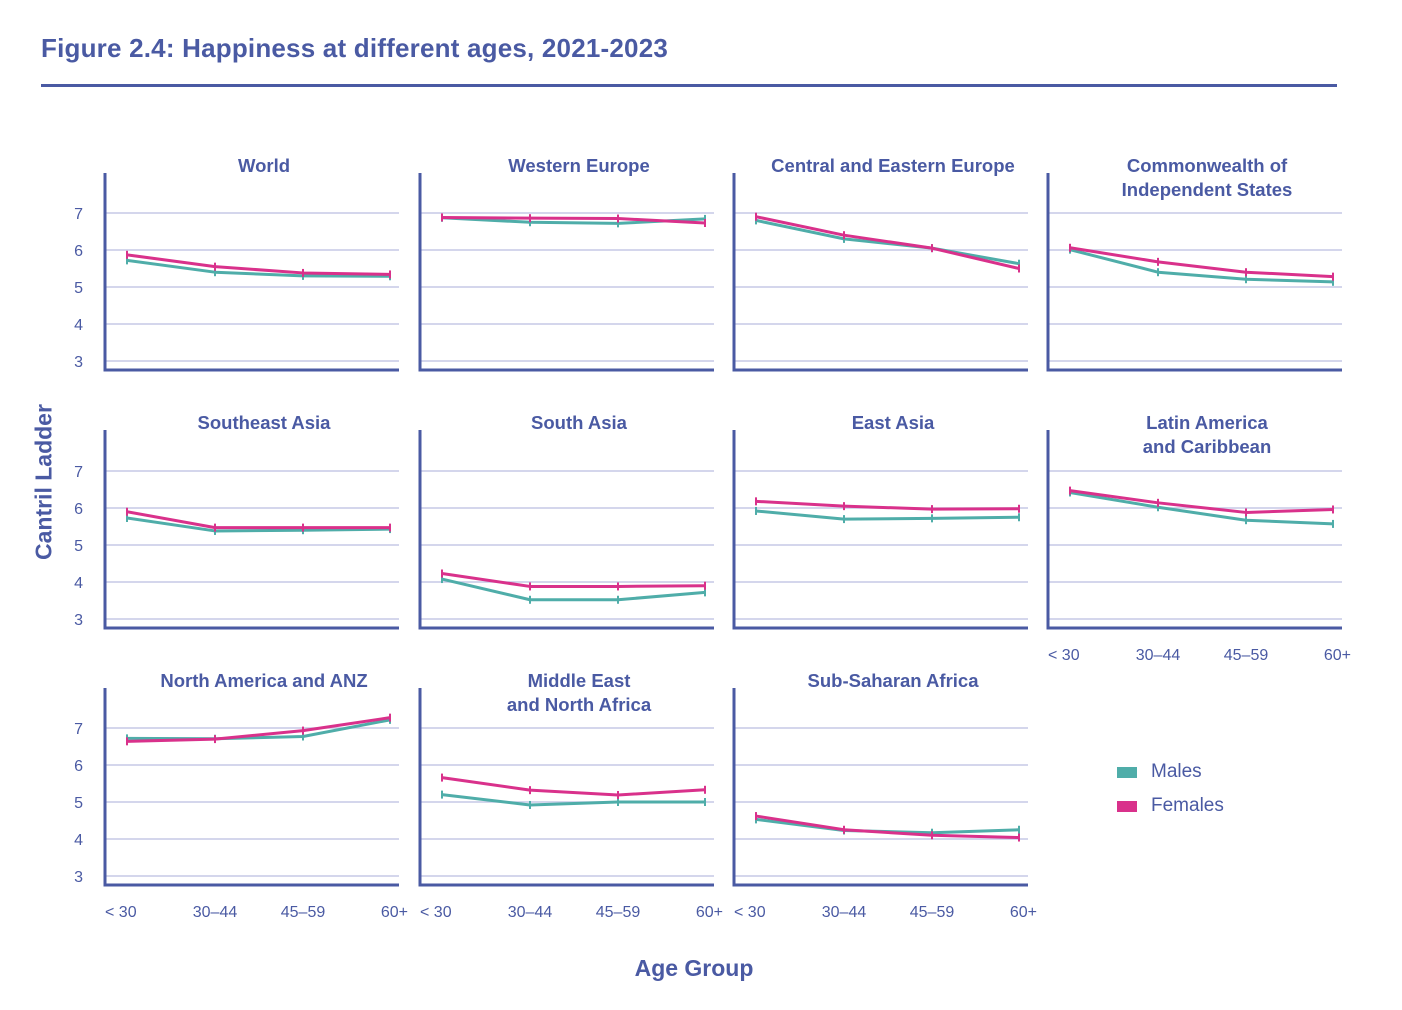 This screenshot has width=1402, height=1010. Describe the element at coordinates (573, 580) in the screenshot. I see `females-line-south-asia` at that location.